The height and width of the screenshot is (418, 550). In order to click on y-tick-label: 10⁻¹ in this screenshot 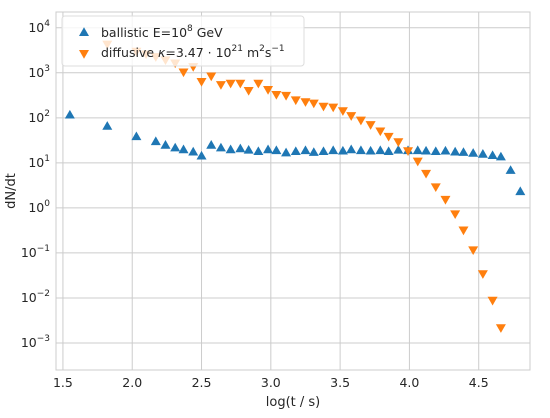, I will do `click(35, 252)`.